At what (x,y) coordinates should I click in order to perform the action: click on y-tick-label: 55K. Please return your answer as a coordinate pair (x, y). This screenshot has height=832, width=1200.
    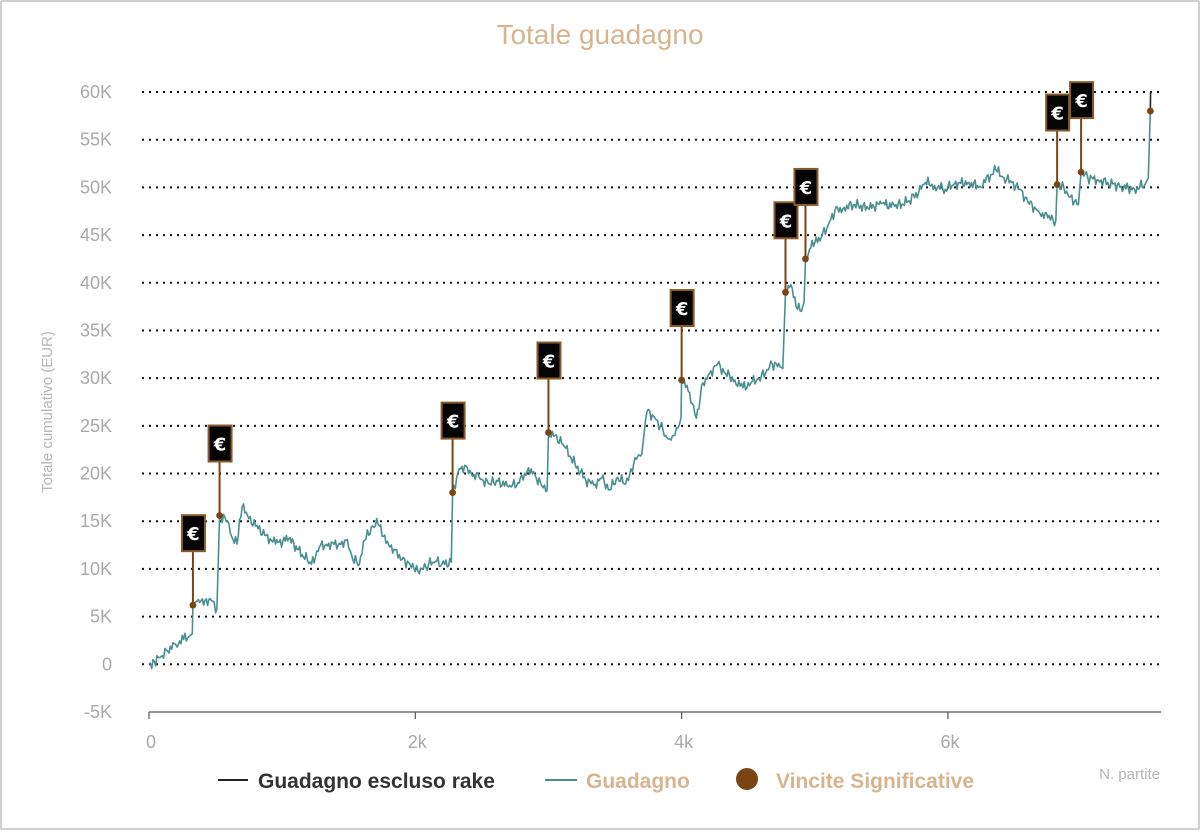
    Looking at the image, I should click on (96, 140).